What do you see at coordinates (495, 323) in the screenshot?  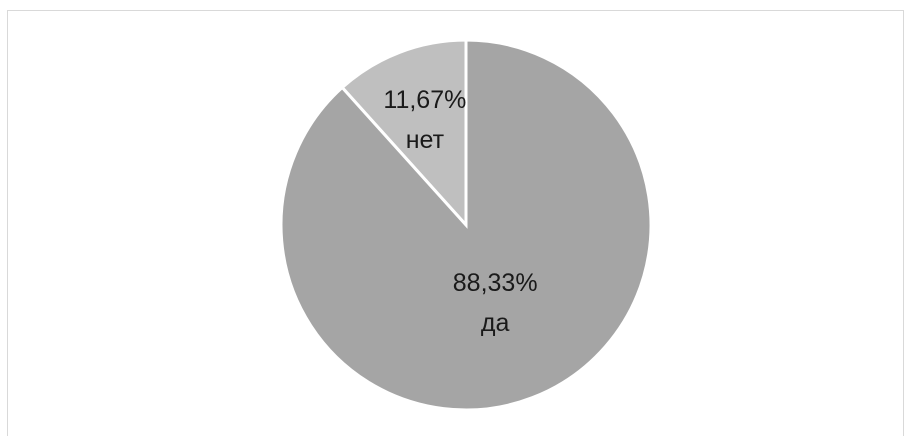 I see `slice-category-label-1: да` at bounding box center [495, 323].